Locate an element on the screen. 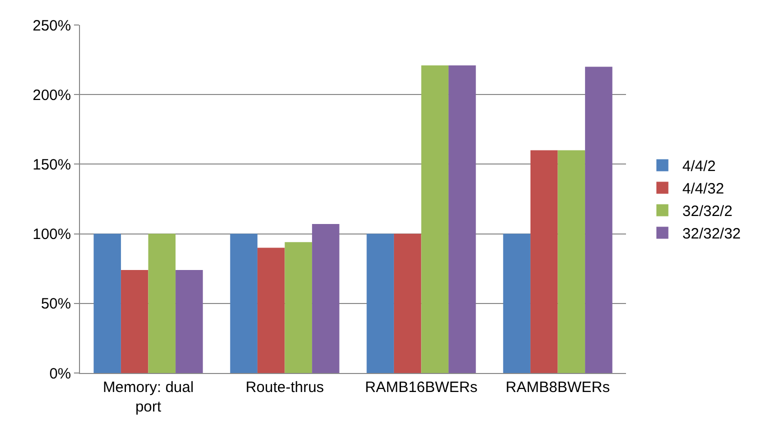 The height and width of the screenshot is (448, 776). y-tick-label: 250% is located at coordinates (51, 25).